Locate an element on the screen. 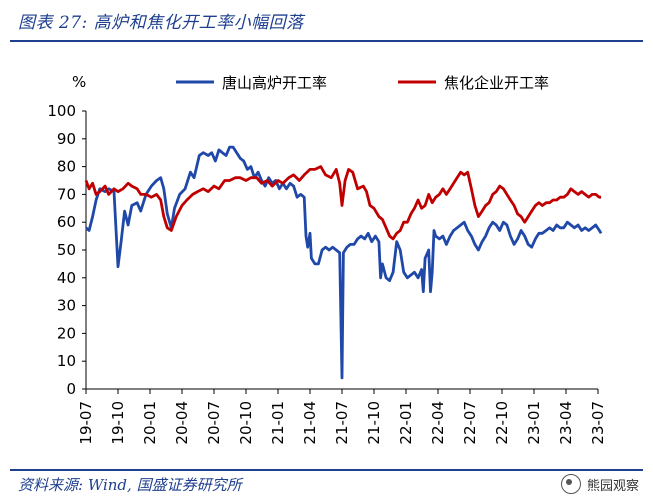 The image size is (653, 504). x-tick-label: 23-01 is located at coordinates (534, 423).